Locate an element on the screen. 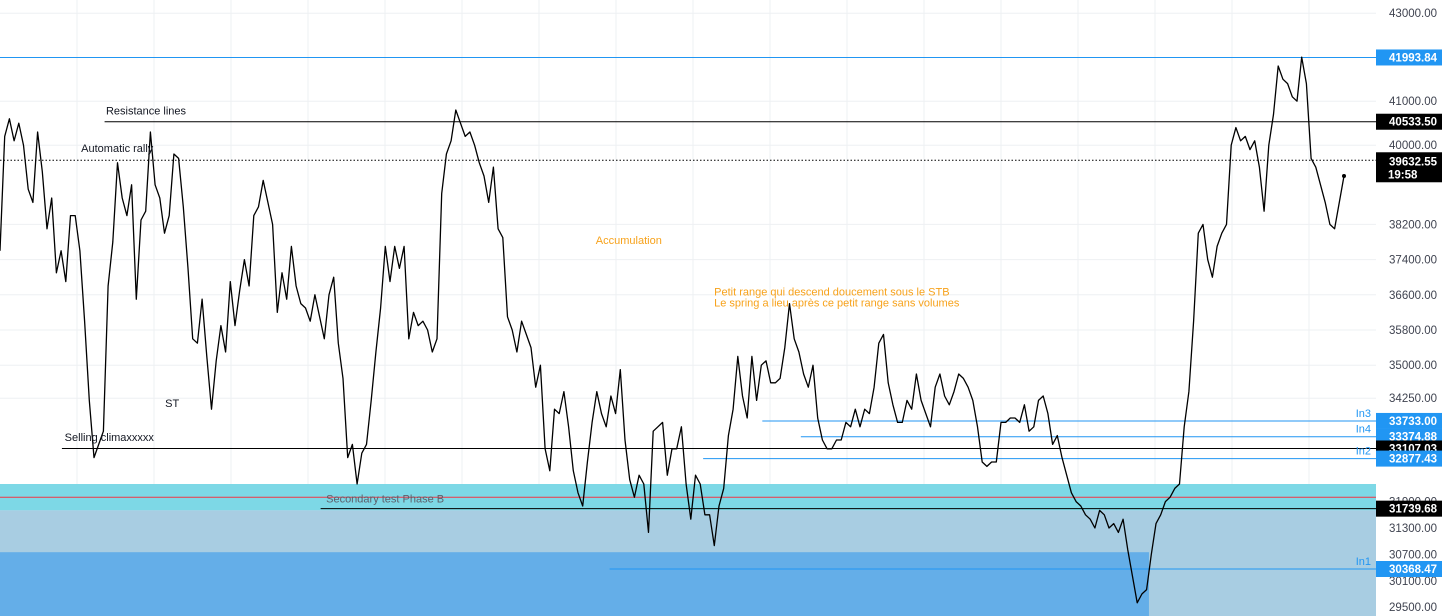 The image size is (1456, 616). annotation-label: Secondary test Phase B is located at coordinates (385, 499).